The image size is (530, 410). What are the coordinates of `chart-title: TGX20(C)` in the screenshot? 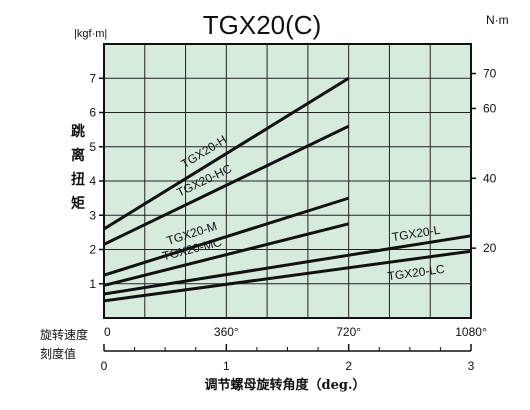 It's located at (262, 25).